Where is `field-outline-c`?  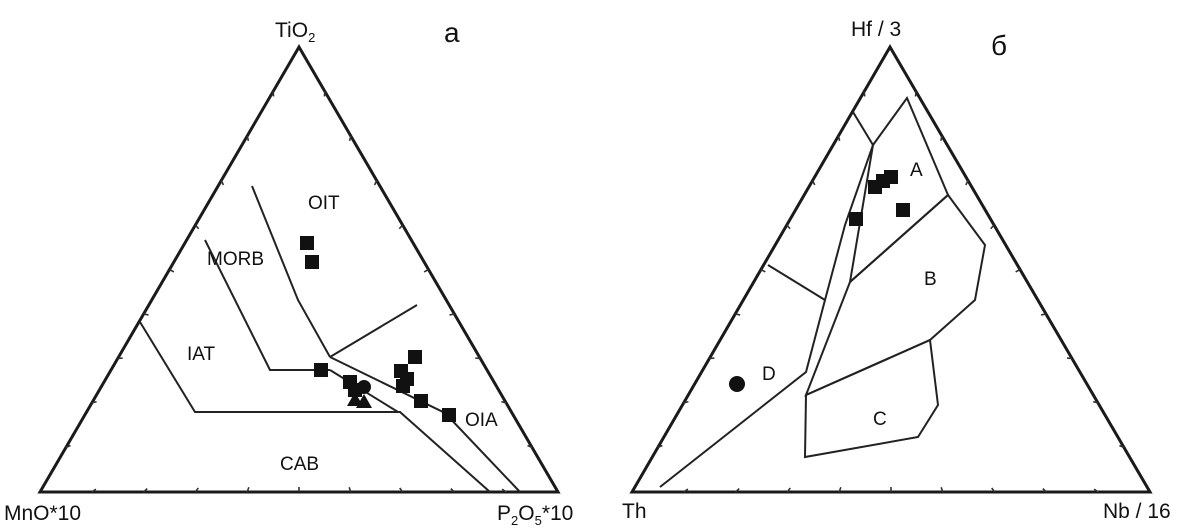 field-outline-c is located at coordinates (871, 398).